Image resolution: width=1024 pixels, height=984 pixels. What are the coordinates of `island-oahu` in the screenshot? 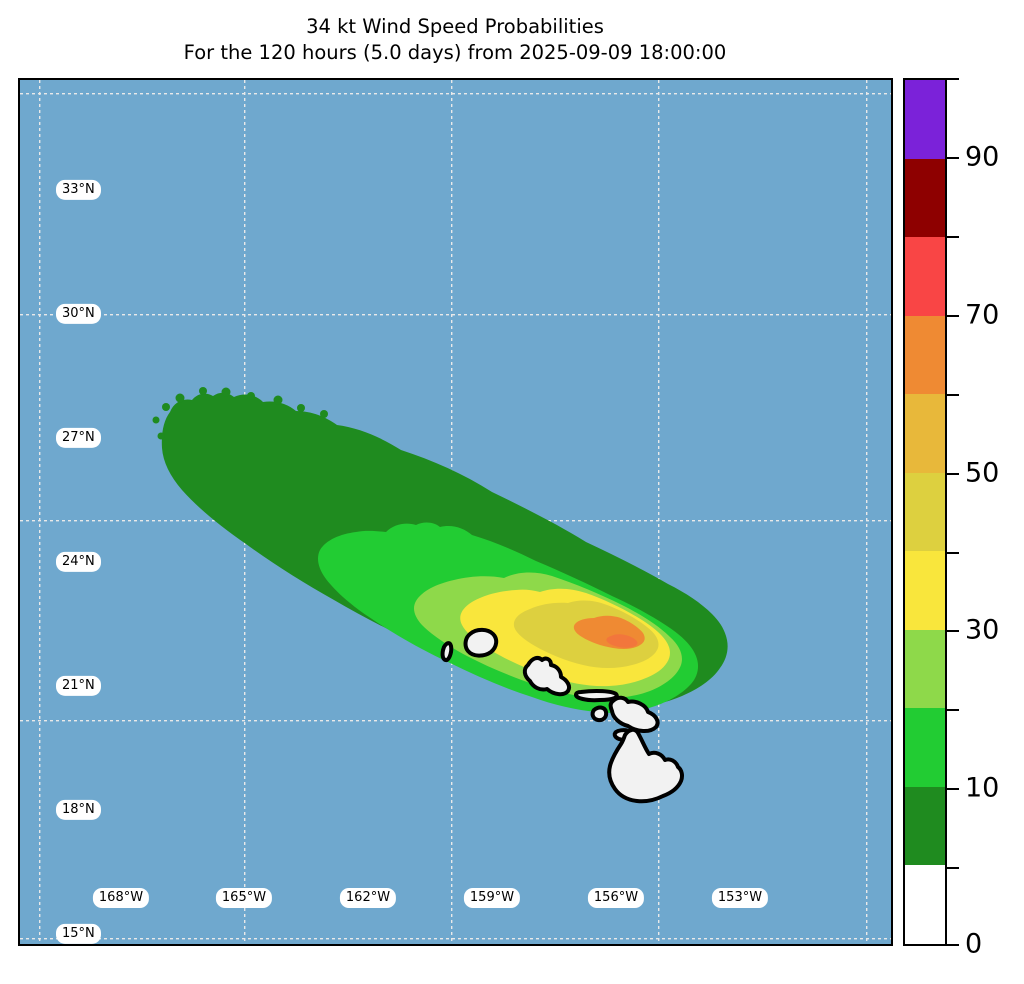 It's located at (547, 676).